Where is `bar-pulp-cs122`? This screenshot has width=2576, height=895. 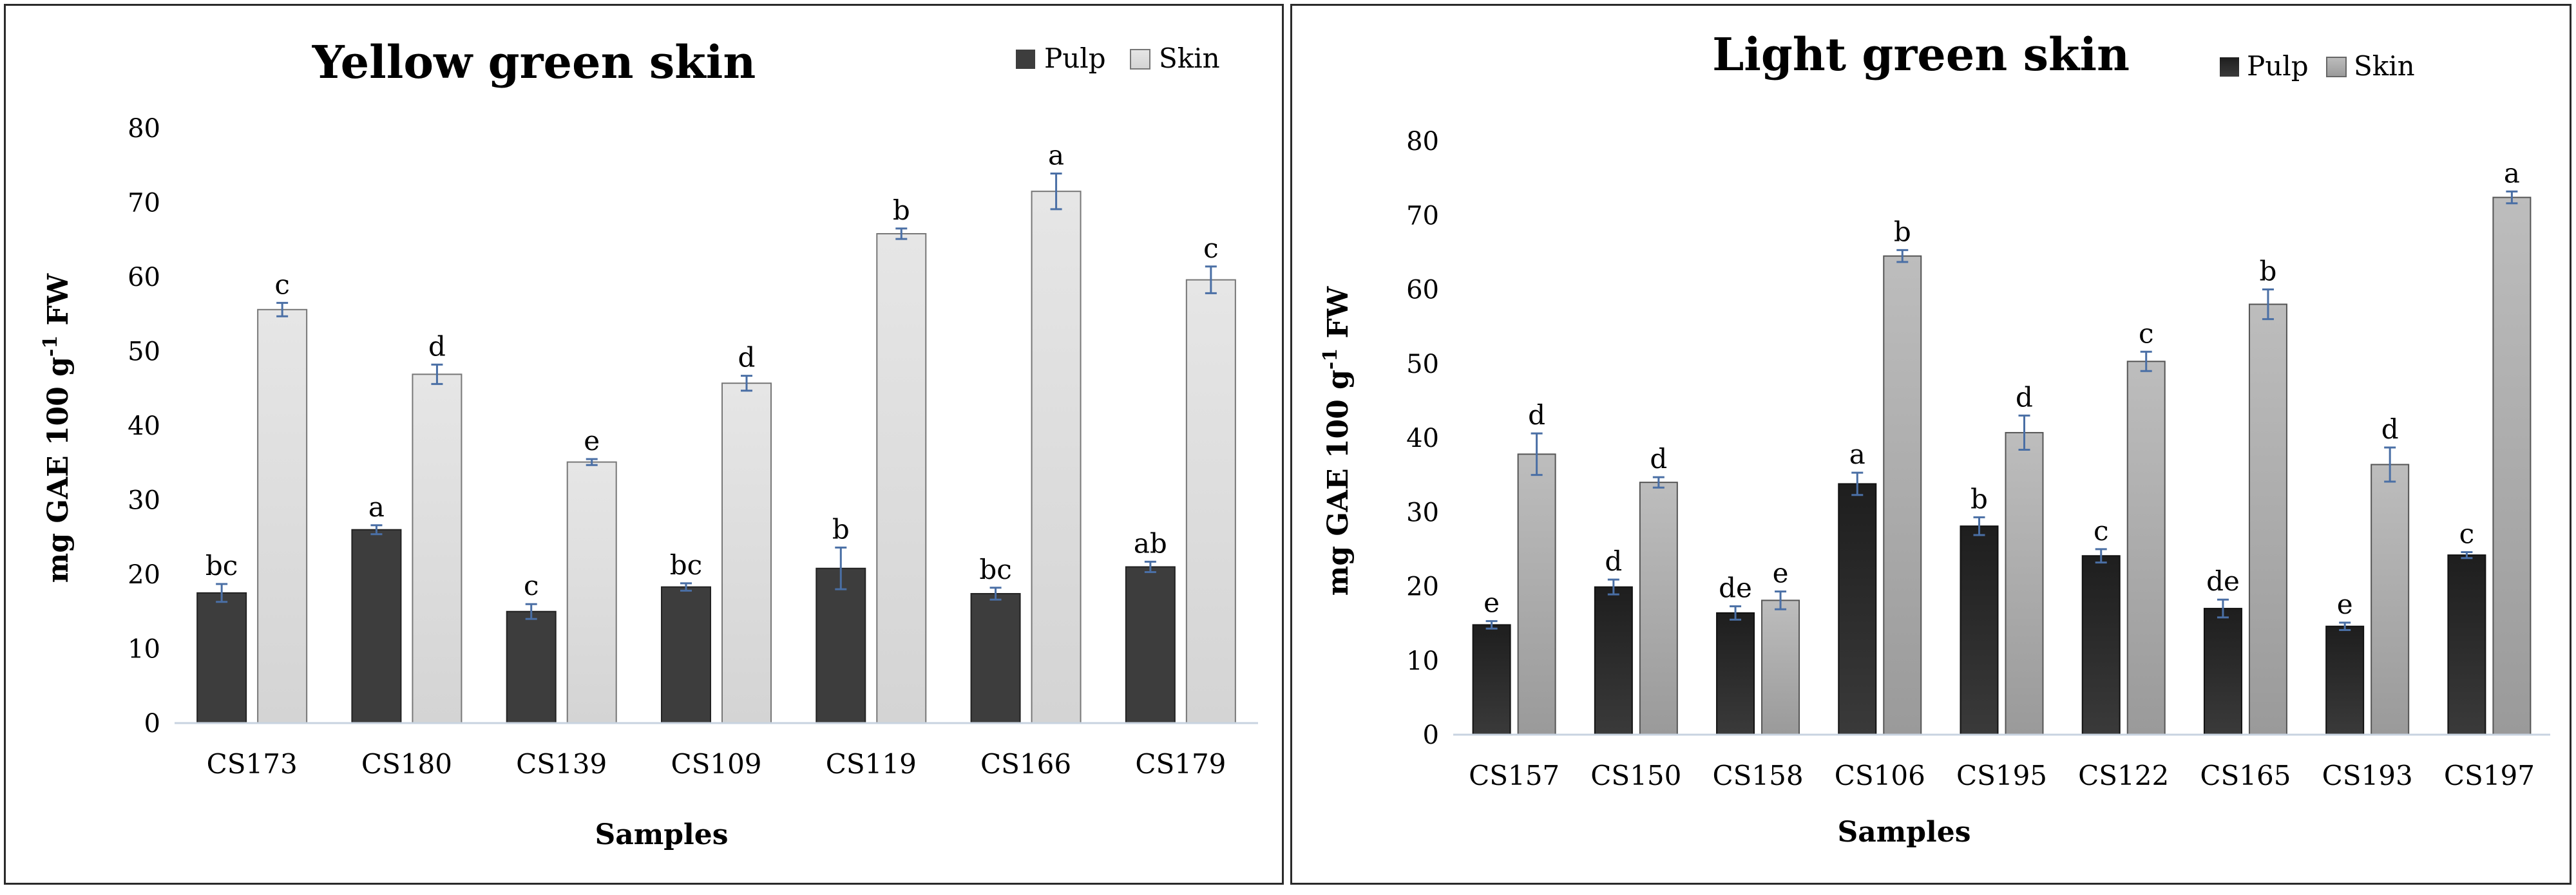 bar-pulp-cs122 is located at coordinates (2101, 645).